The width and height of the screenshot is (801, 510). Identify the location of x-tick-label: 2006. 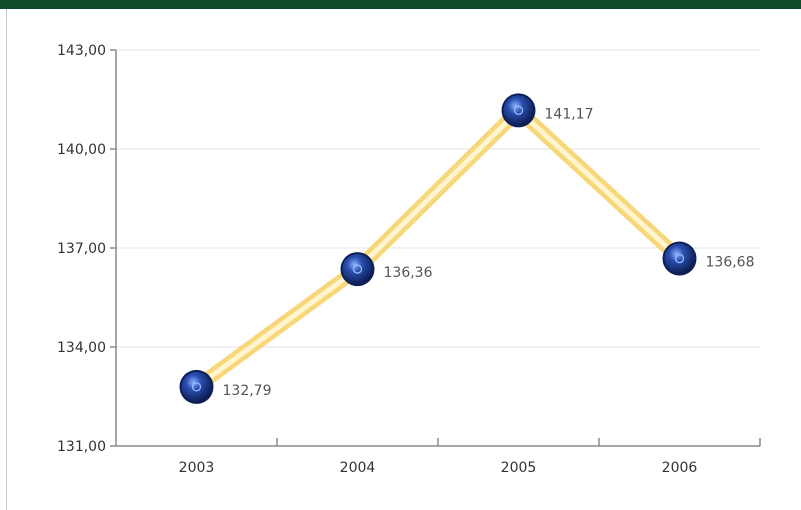
(680, 468).